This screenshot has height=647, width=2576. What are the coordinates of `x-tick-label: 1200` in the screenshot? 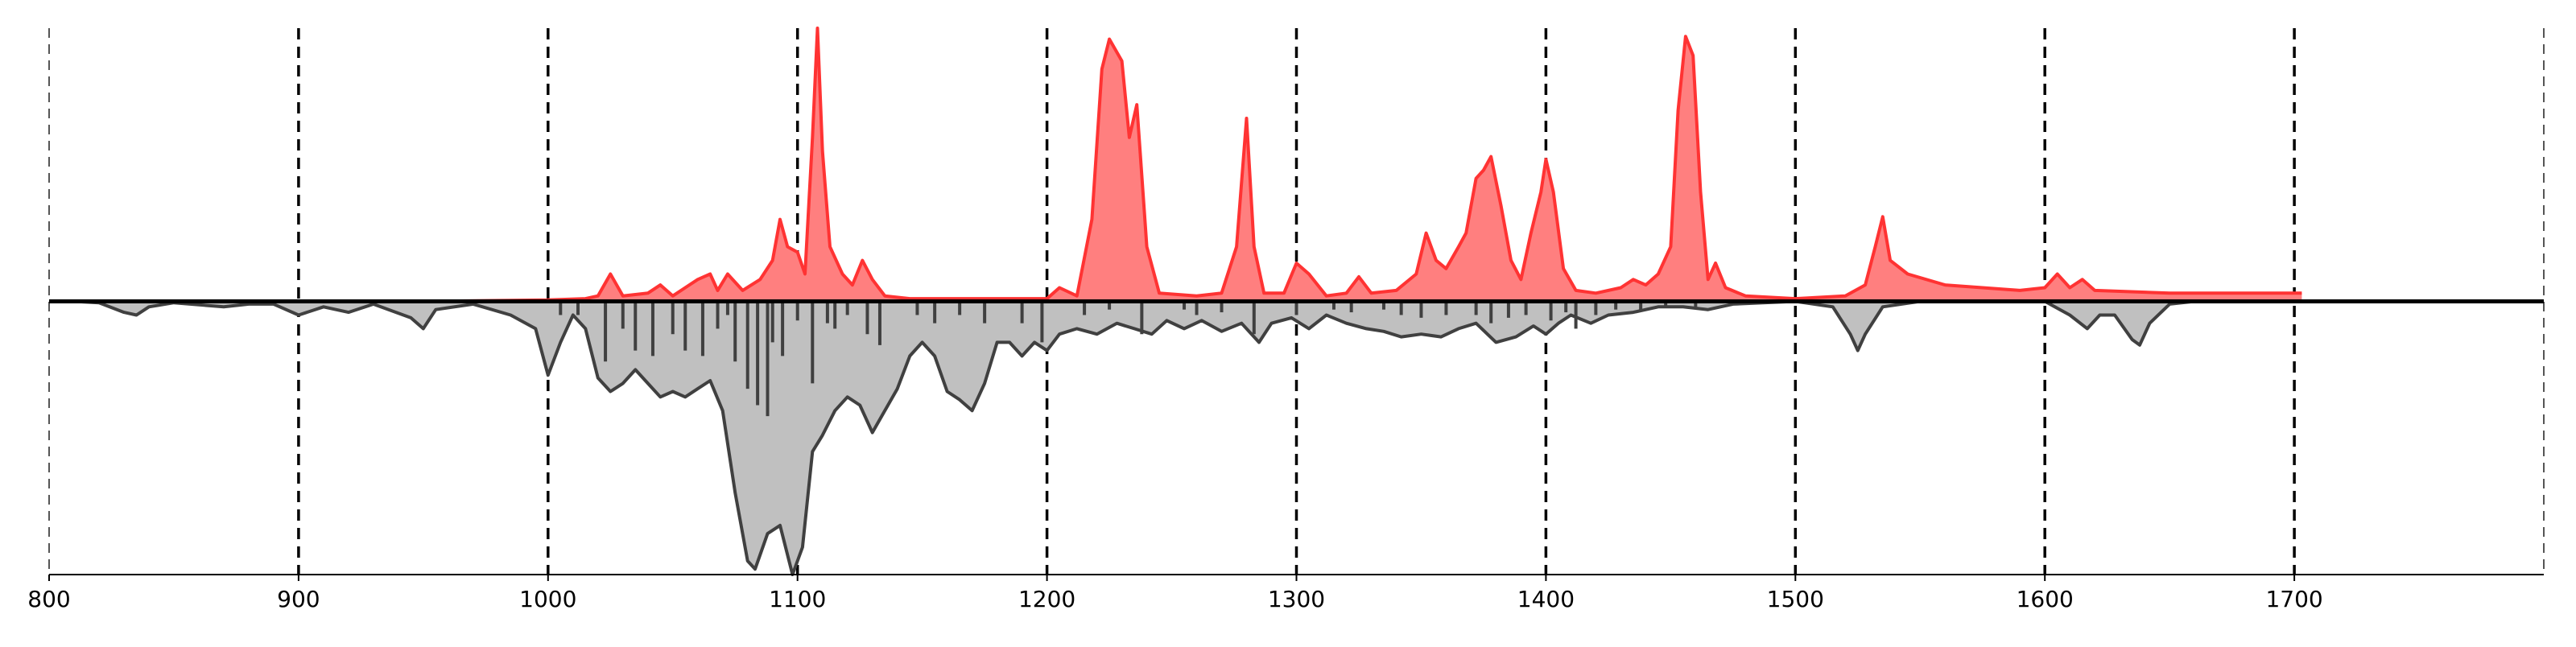 It's located at (1046, 599).